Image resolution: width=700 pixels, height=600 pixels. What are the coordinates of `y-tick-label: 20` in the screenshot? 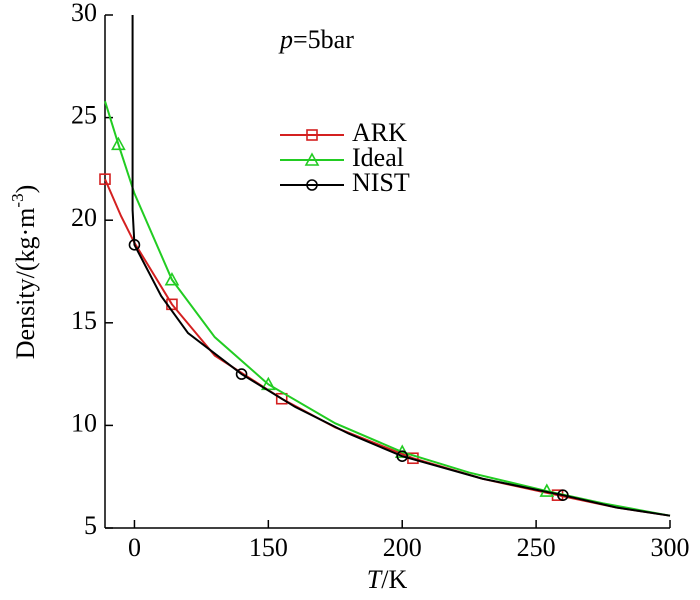 It's located at (84, 217).